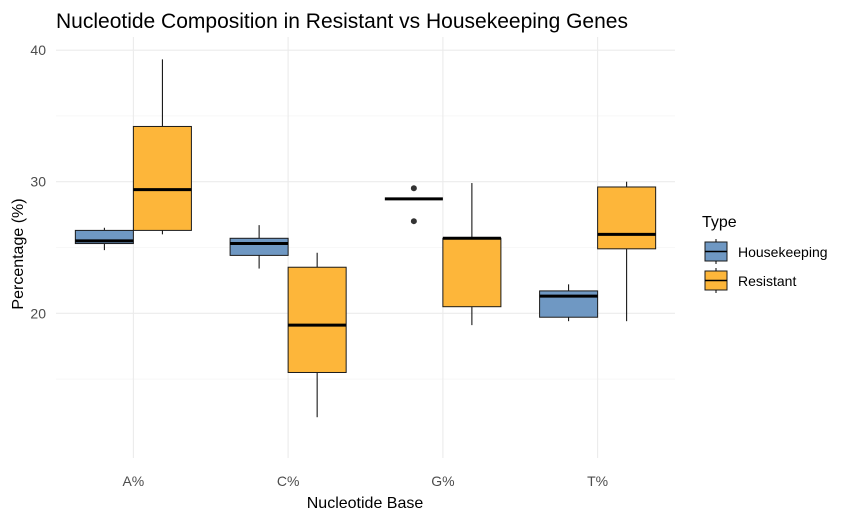 This screenshot has width=850, height=521. What do you see at coordinates (719, 222) in the screenshot?
I see `legend-title: Type` at bounding box center [719, 222].